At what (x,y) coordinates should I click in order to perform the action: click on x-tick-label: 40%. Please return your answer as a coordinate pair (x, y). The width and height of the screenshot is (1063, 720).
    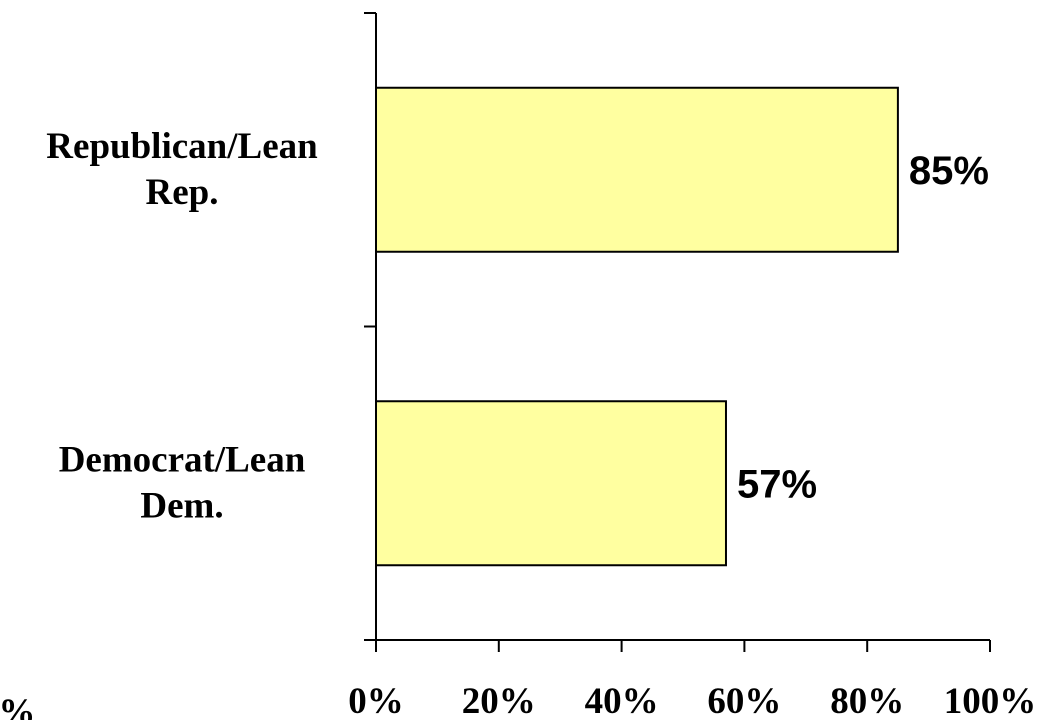
    Looking at the image, I should click on (622, 700).